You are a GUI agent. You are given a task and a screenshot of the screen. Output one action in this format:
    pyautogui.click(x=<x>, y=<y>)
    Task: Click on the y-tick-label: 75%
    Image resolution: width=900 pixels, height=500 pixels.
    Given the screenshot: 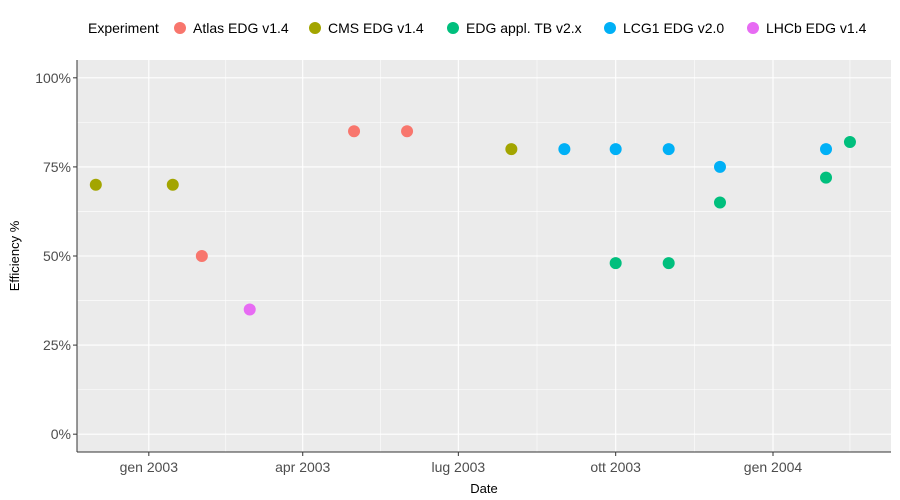 What is the action you would take?
    pyautogui.click(x=57, y=167)
    